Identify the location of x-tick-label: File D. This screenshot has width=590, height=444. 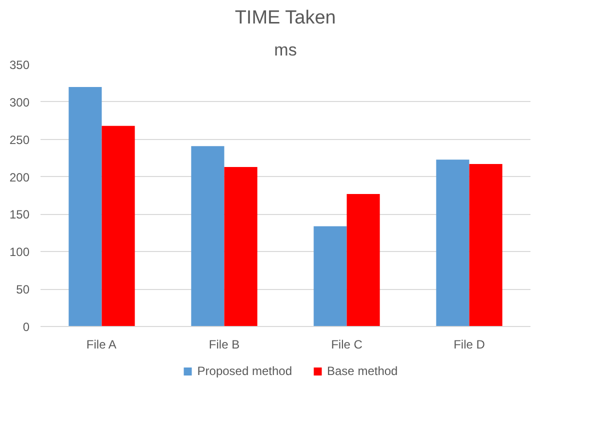
(470, 345).